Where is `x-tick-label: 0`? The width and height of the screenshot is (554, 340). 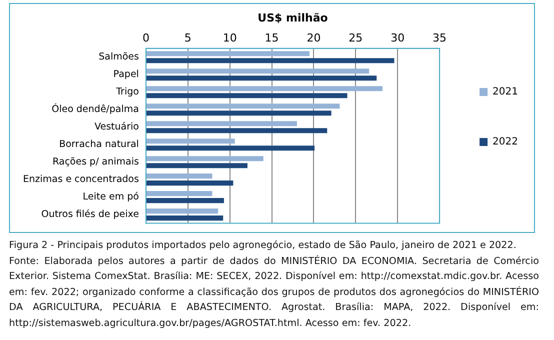
x-tick-label: 0 is located at coordinates (146, 38).